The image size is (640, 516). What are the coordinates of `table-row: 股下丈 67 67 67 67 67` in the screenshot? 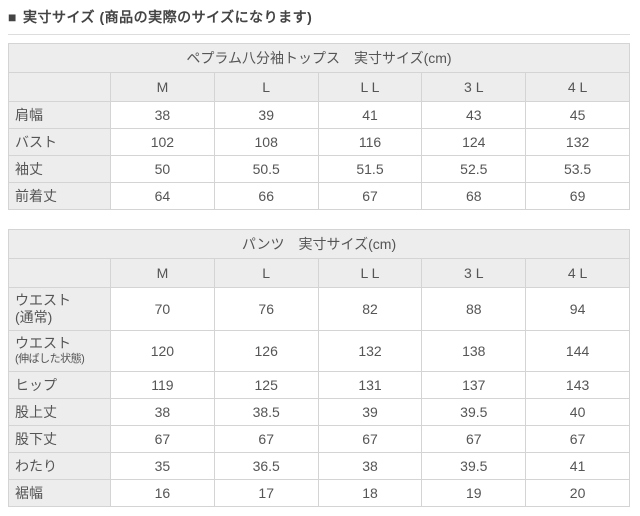 It's located at (319, 439).